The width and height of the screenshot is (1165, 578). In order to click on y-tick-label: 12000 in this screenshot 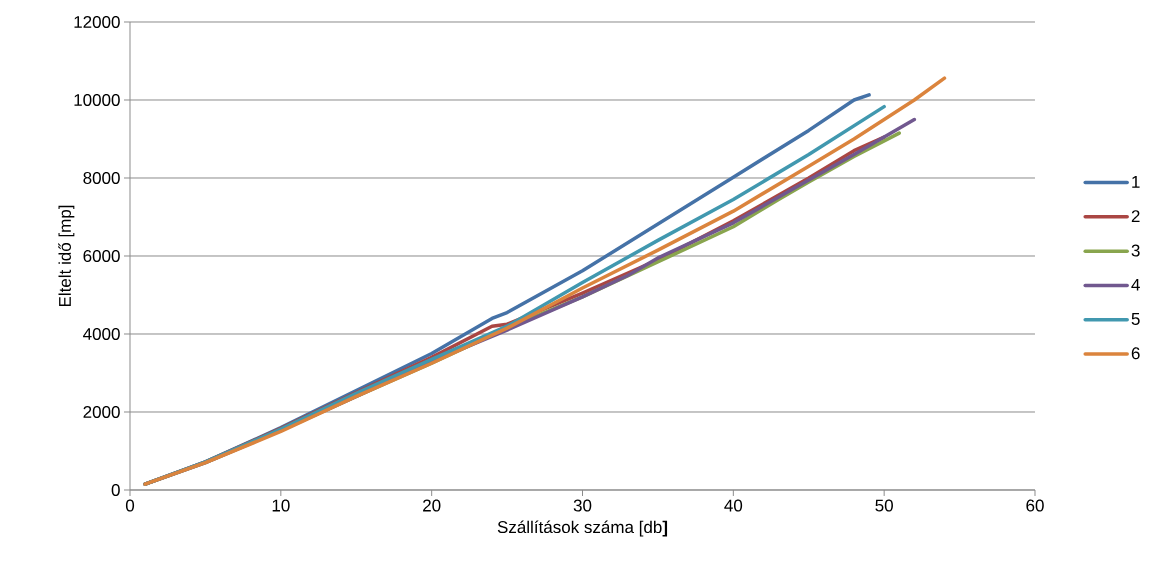, I will do `click(97, 22)`.